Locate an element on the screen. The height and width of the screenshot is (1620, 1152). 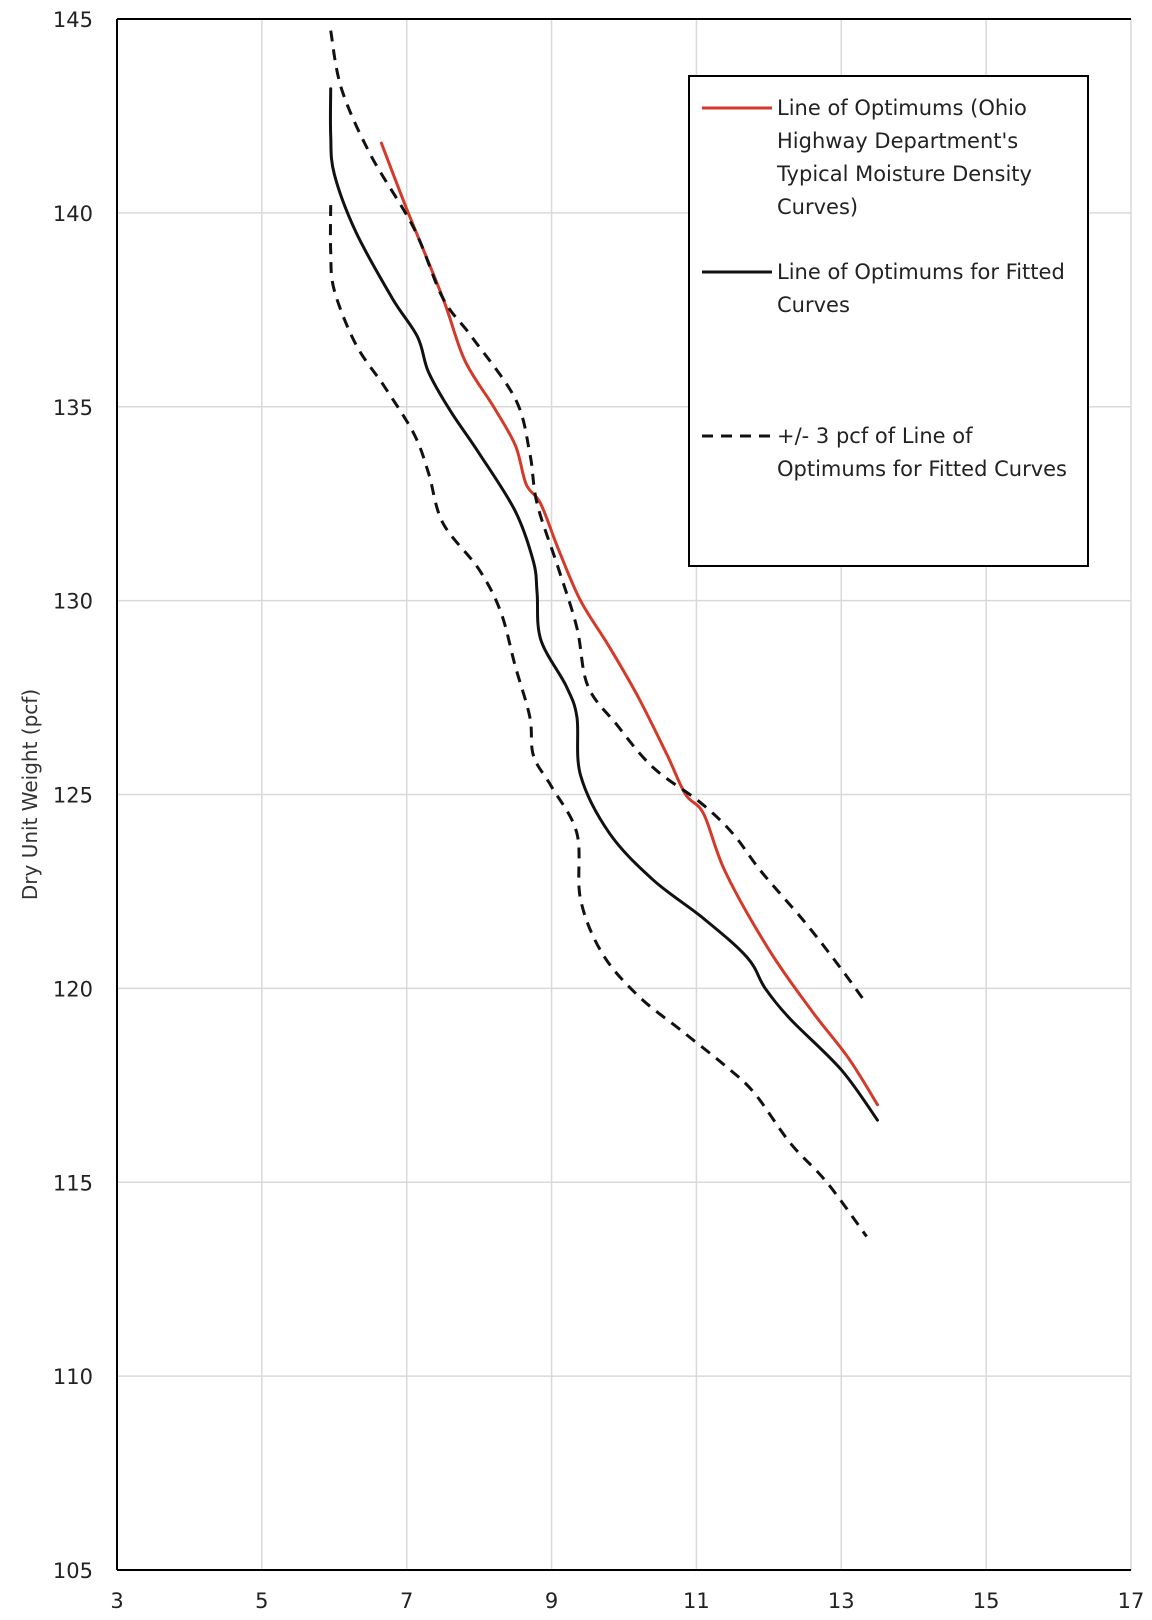
legend-label: Typical Moisture Density is located at coordinates (904, 174).